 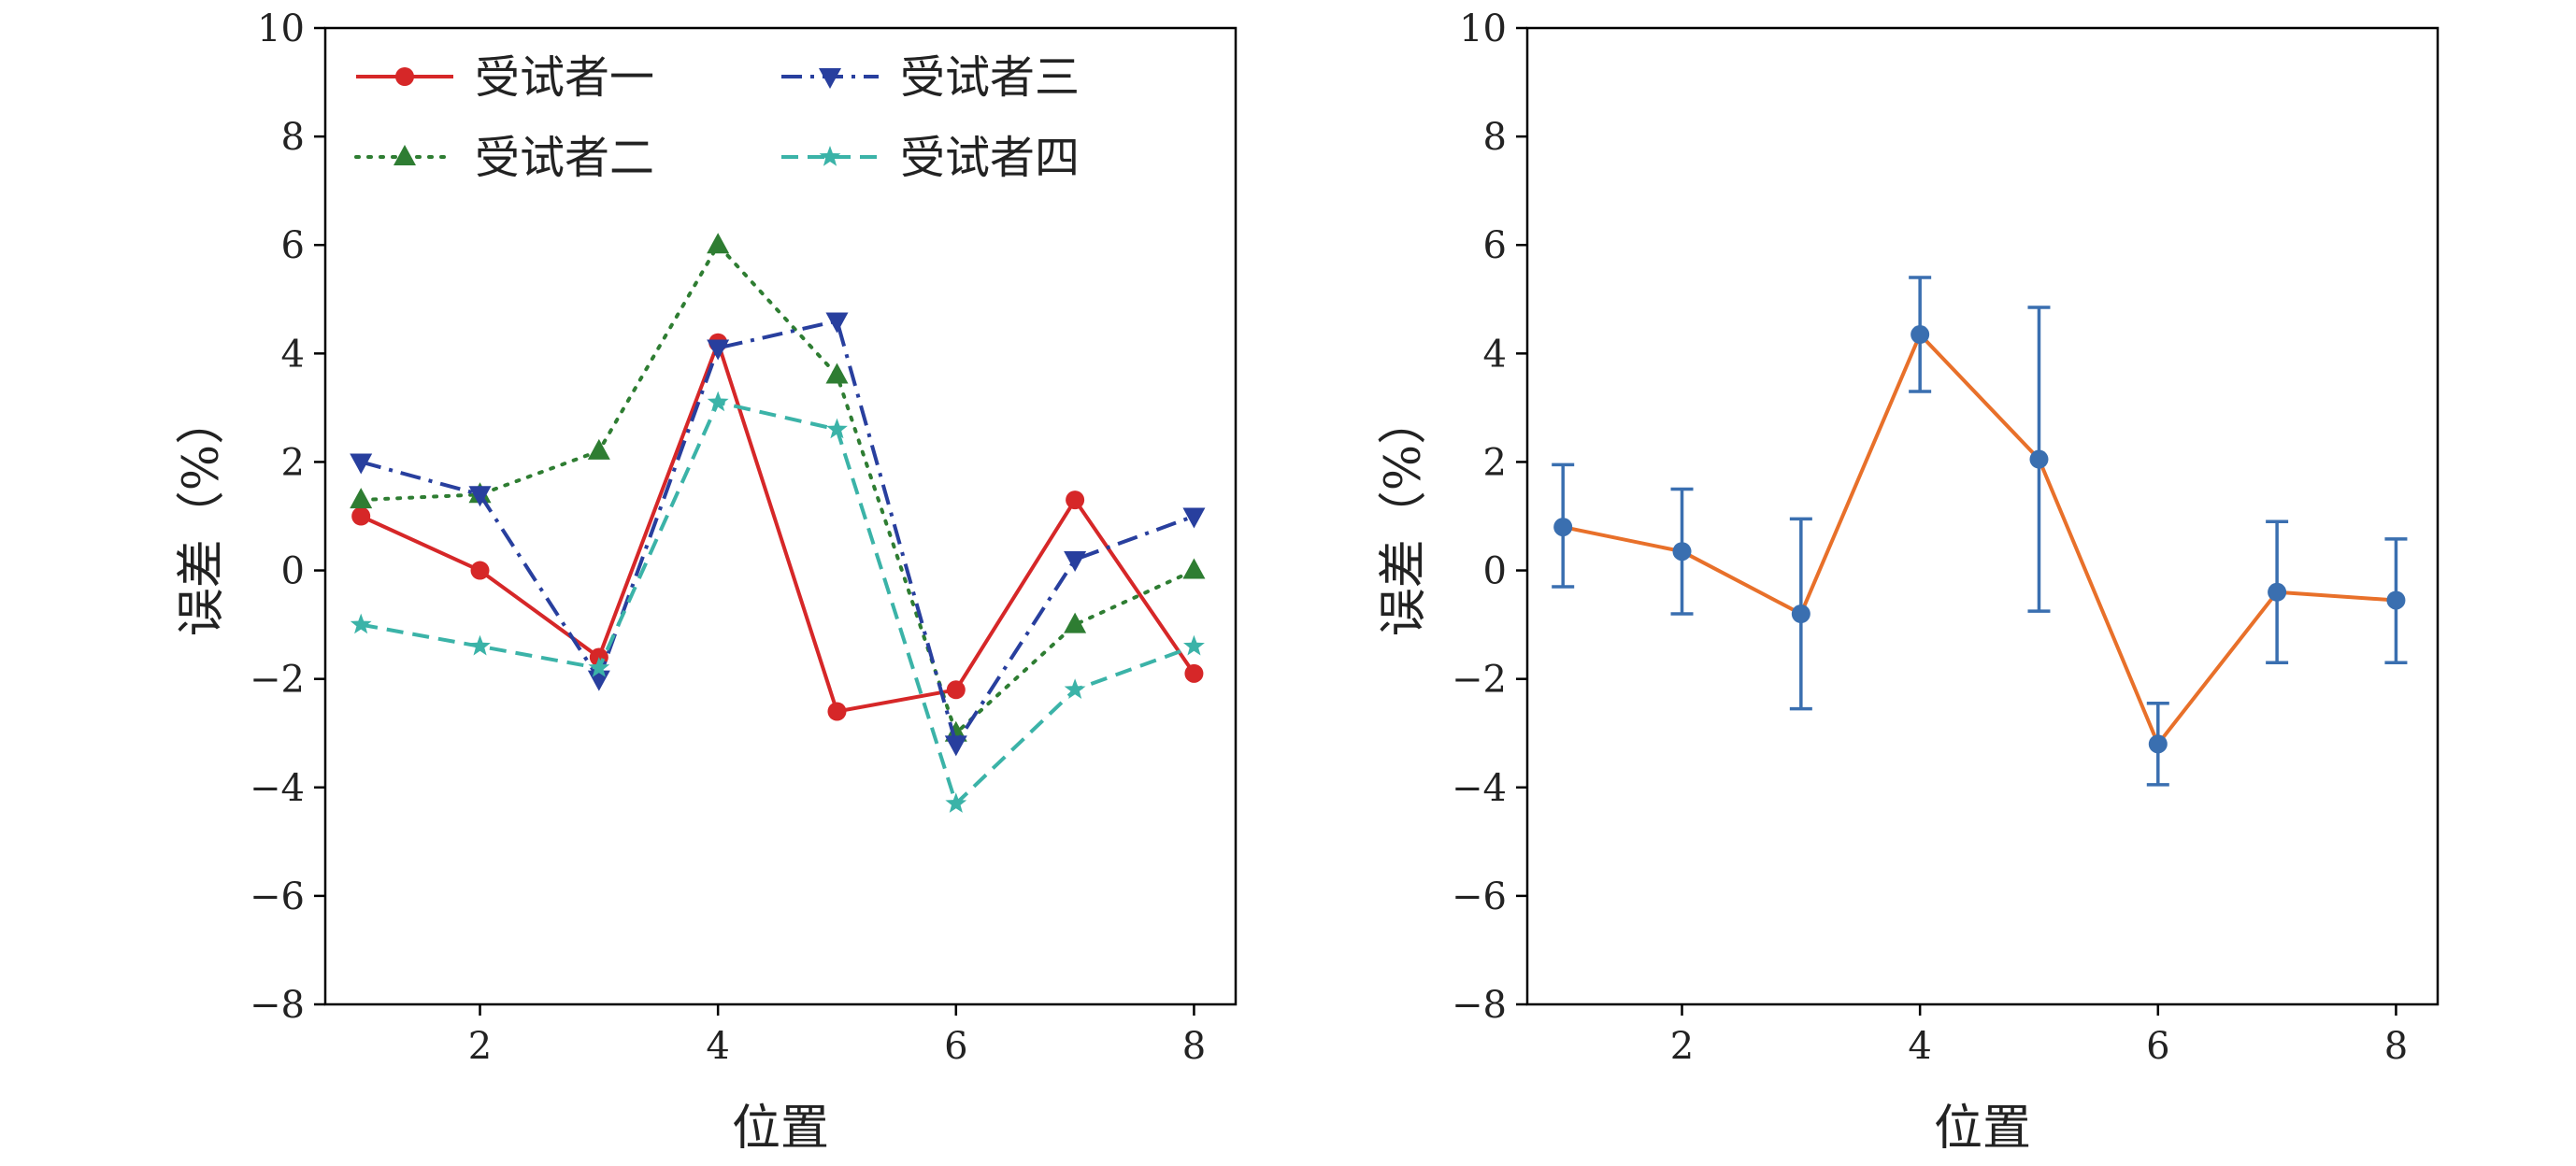 I want to click on legend-item: 受试者三, so click(x=930, y=77).